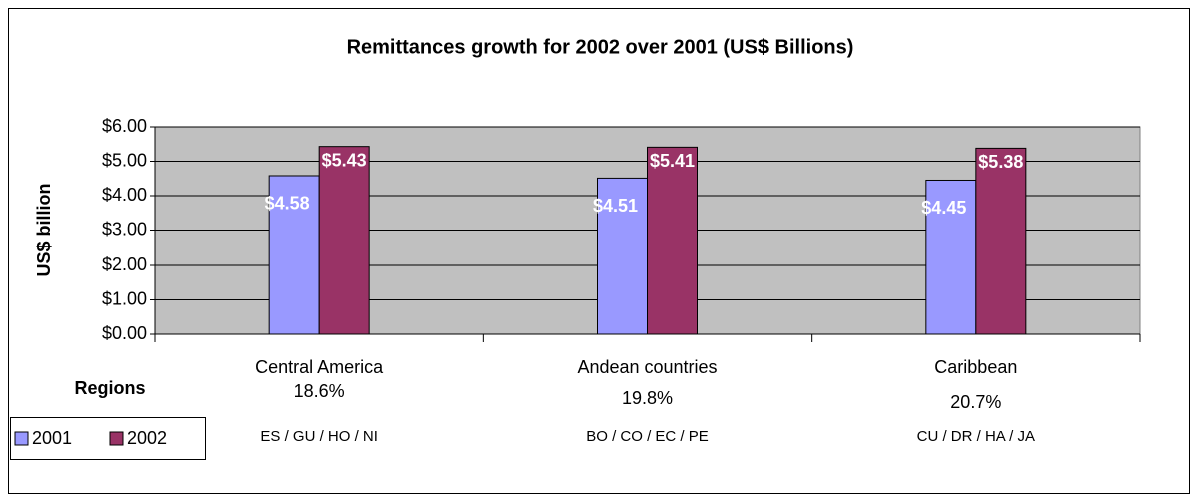 This screenshot has height=502, width=1198. What do you see at coordinates (615, 206) in the screenshot?
I see `value-label: $4.51` at bounding box center [615, 206].